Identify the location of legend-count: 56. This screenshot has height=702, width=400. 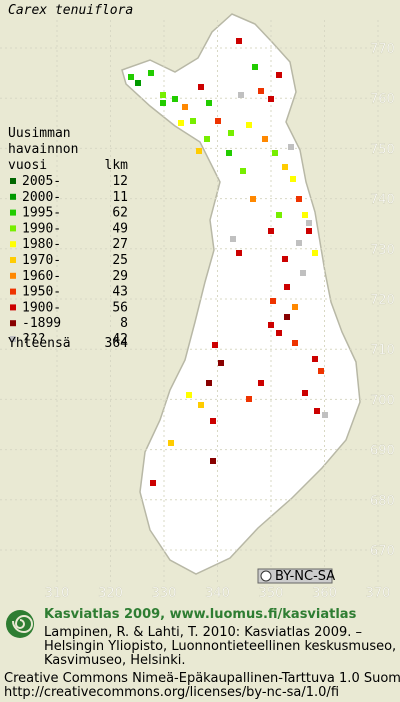
(120, 307).